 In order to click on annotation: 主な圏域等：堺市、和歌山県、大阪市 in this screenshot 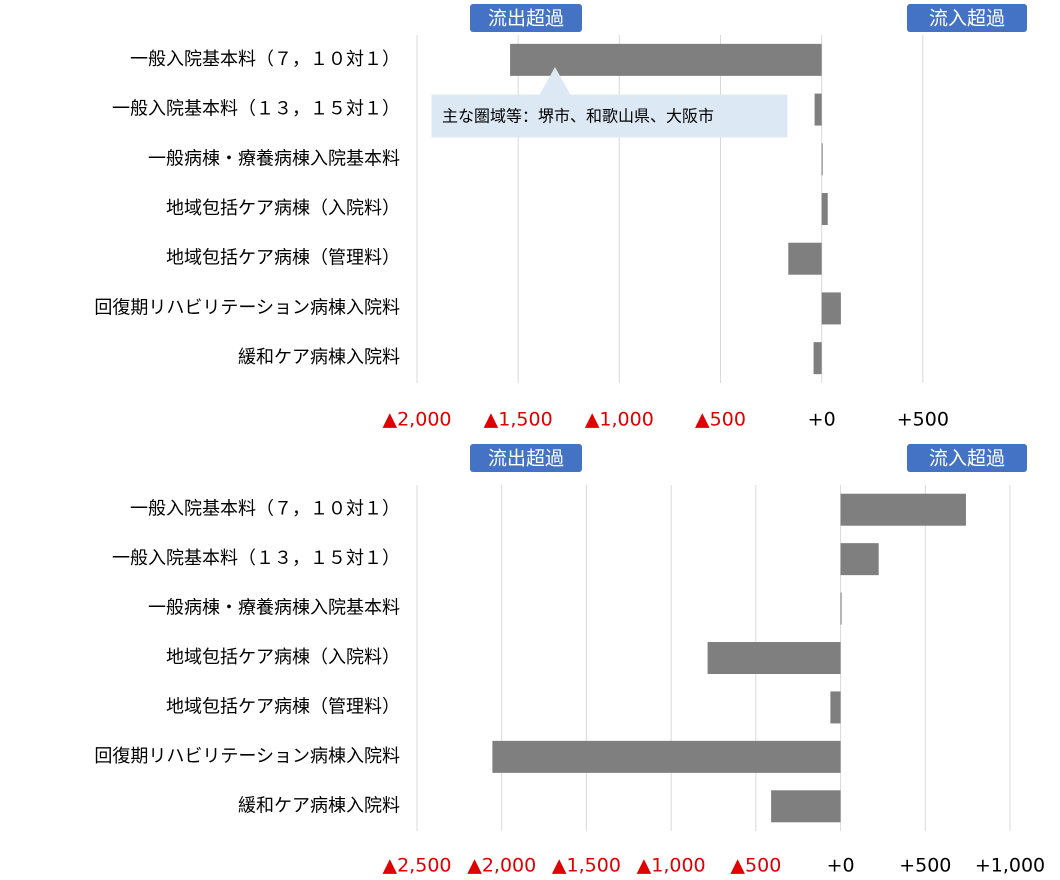, I will do `click(578, 116)`.